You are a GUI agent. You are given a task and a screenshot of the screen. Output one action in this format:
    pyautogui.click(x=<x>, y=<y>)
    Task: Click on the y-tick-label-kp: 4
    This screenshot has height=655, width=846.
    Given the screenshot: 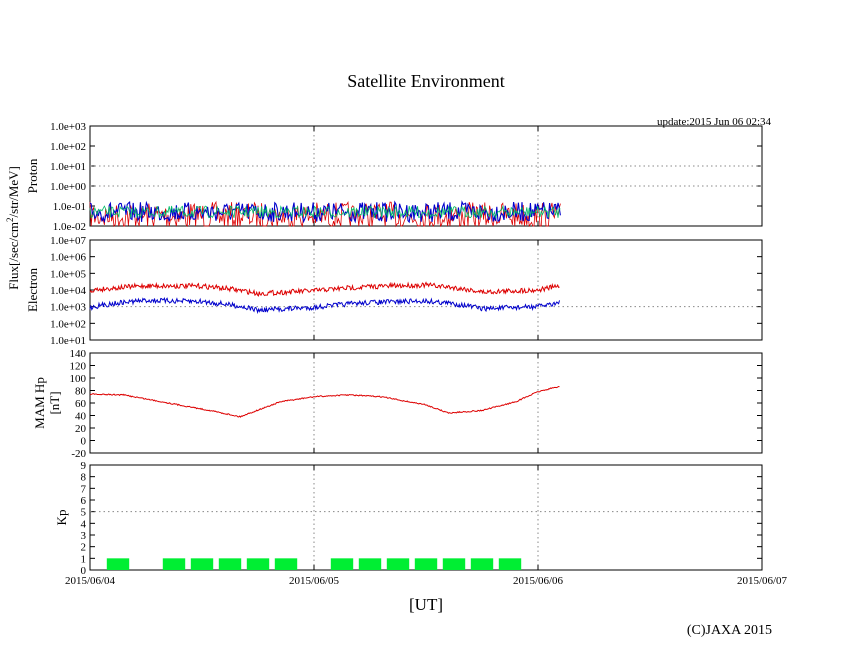 What is the action you would take?
    pyautogui.click(x=84, y=524)
    